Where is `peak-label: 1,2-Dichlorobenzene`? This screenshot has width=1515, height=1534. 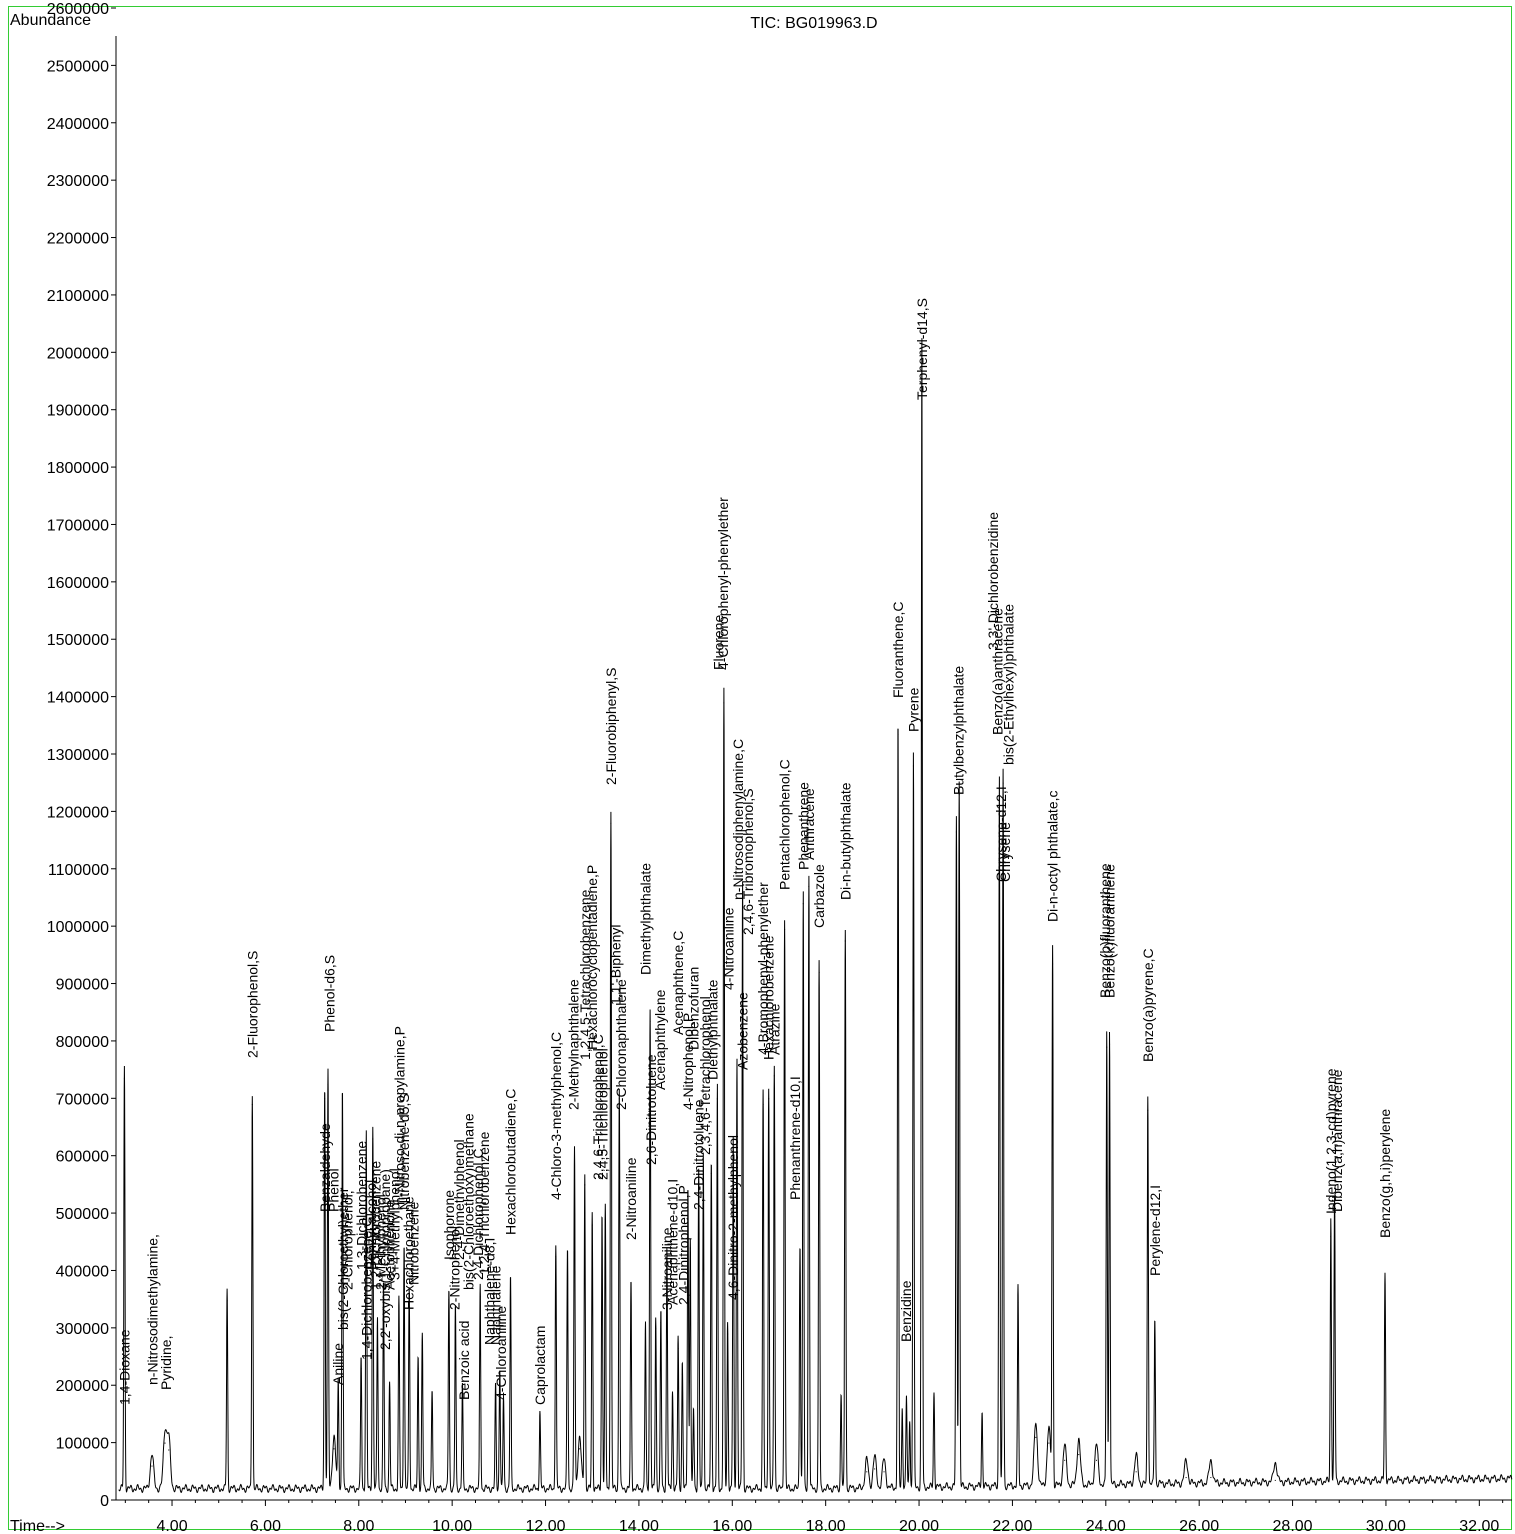
peak-label: 1,2-Dichlorobenzene is located at coordinates (376, 1225).